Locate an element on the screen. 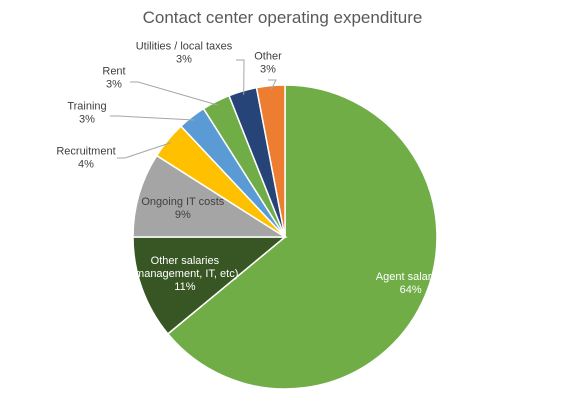 This screenshot has width=565, height=406. slice-other-salaries-management-it-etc is located at coordinates (210, 285).